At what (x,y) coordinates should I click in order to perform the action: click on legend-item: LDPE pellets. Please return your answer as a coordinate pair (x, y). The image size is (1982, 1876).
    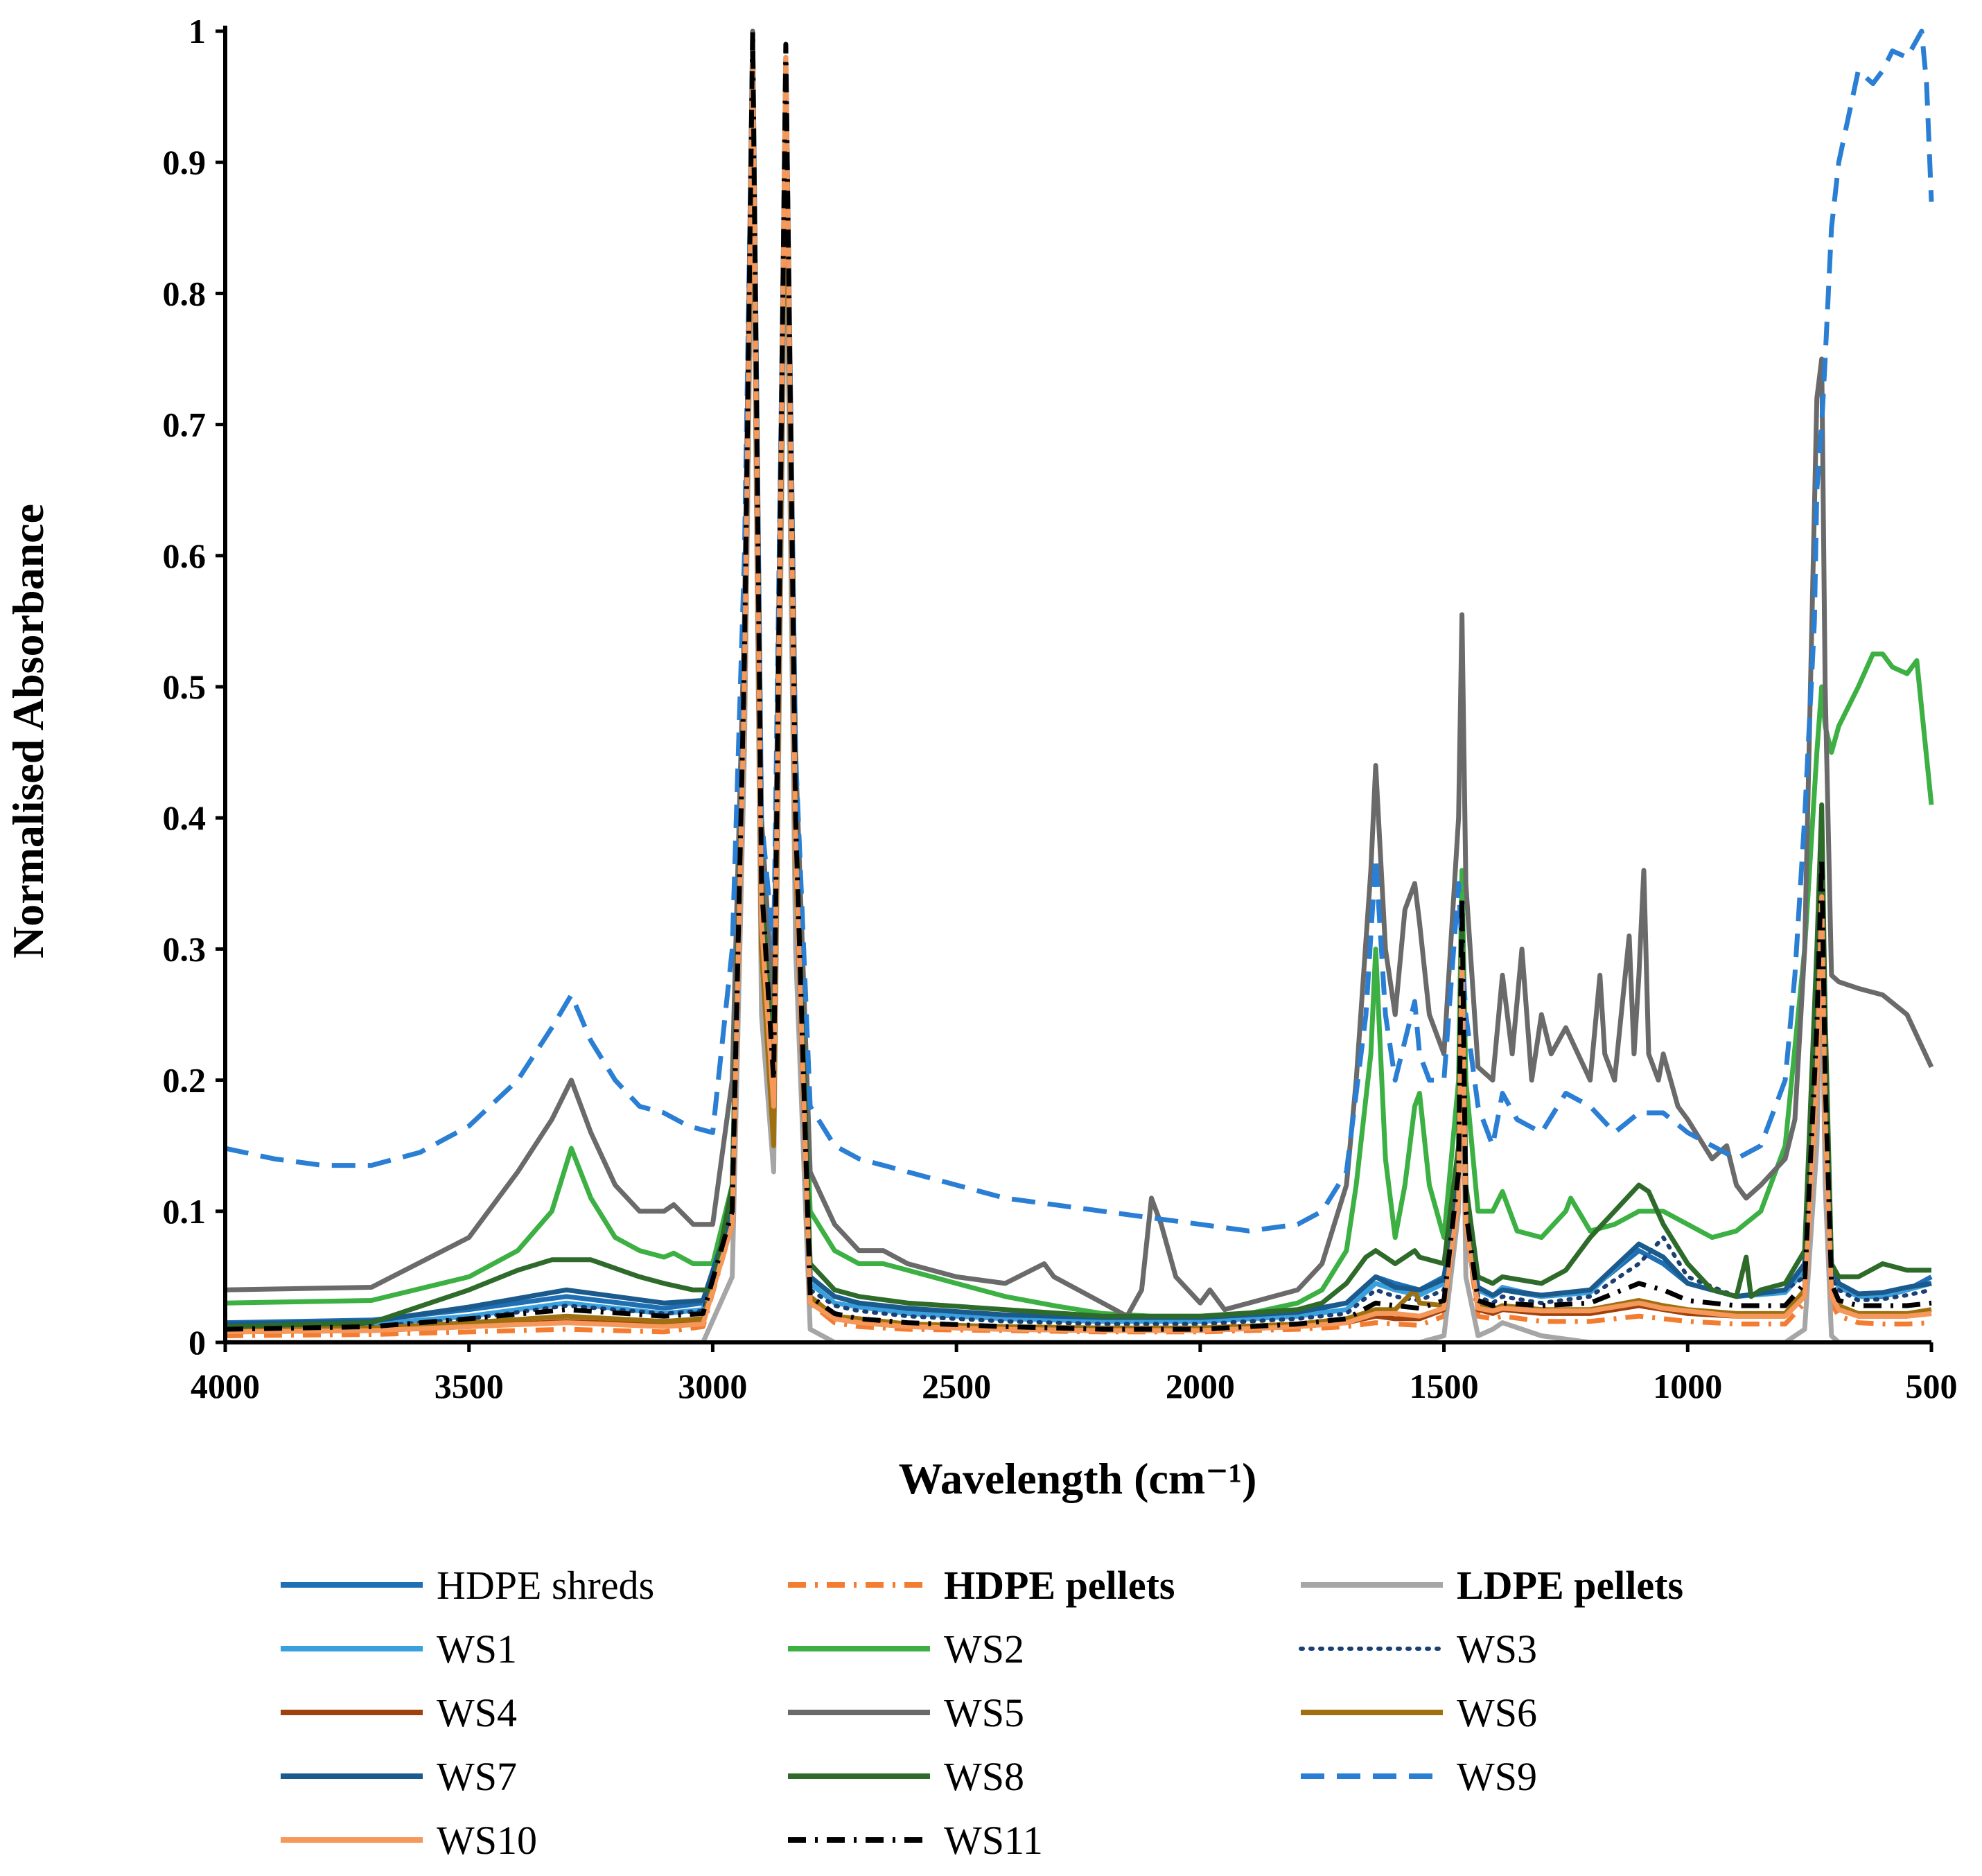
    Looking at the image, I should click on (1492, 1585).